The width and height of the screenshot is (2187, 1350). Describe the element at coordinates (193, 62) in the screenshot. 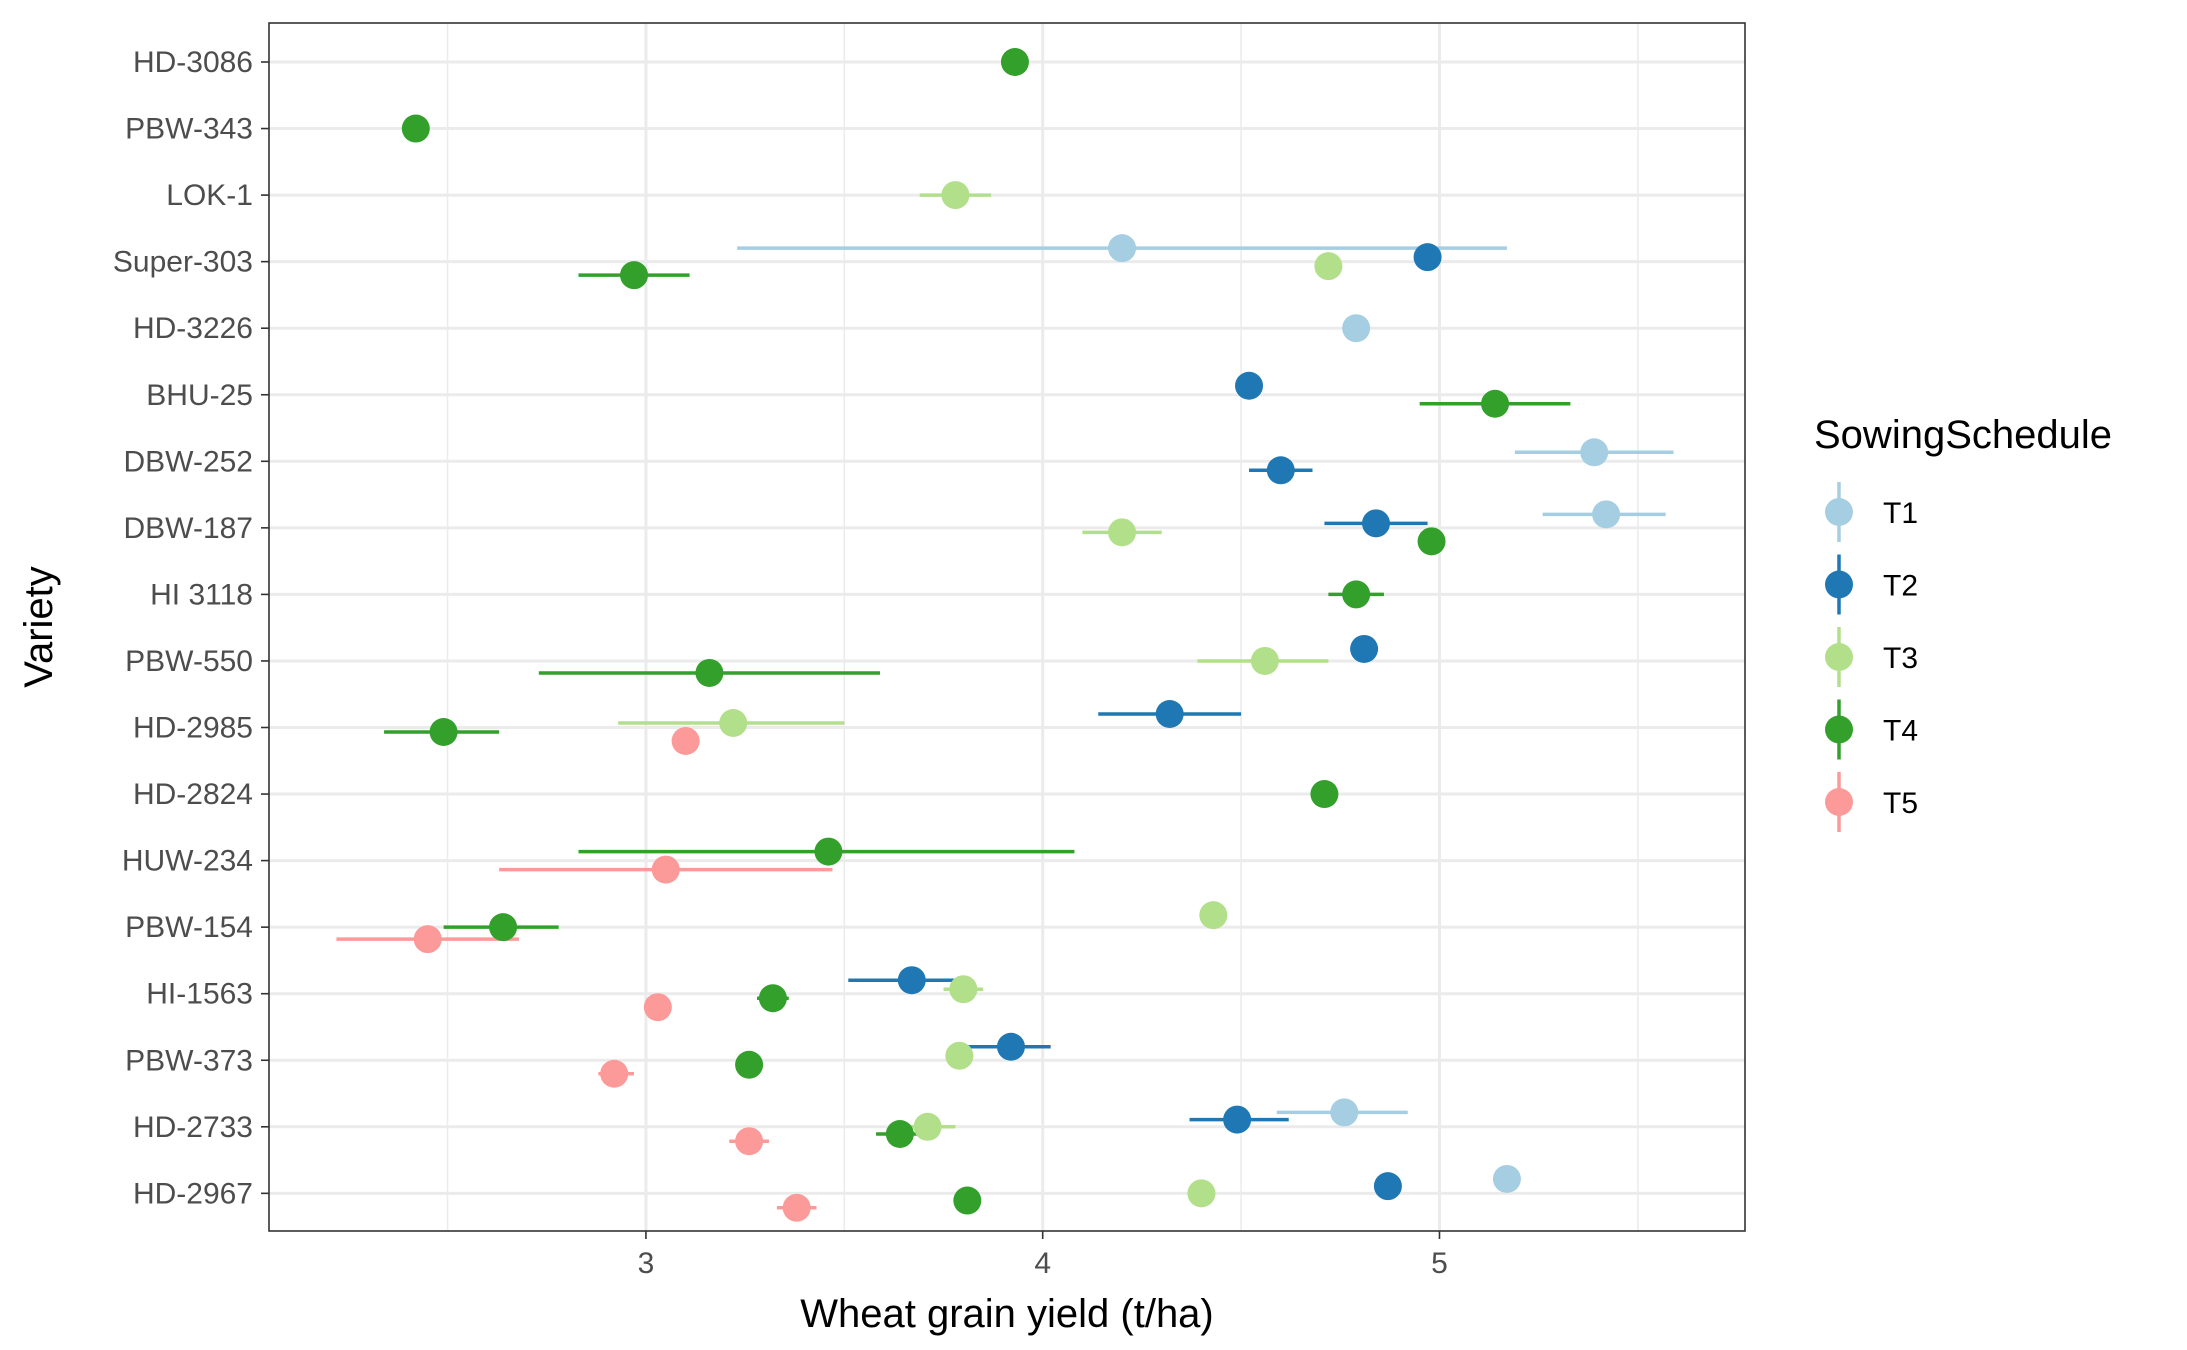

I see `y-tick-label: HD-3086` at that location.